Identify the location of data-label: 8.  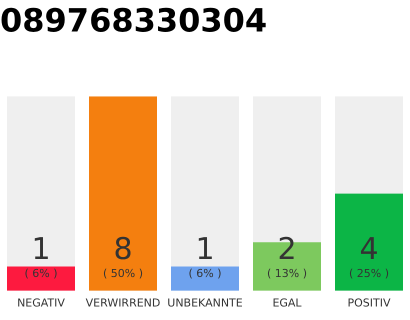
(123, 249).